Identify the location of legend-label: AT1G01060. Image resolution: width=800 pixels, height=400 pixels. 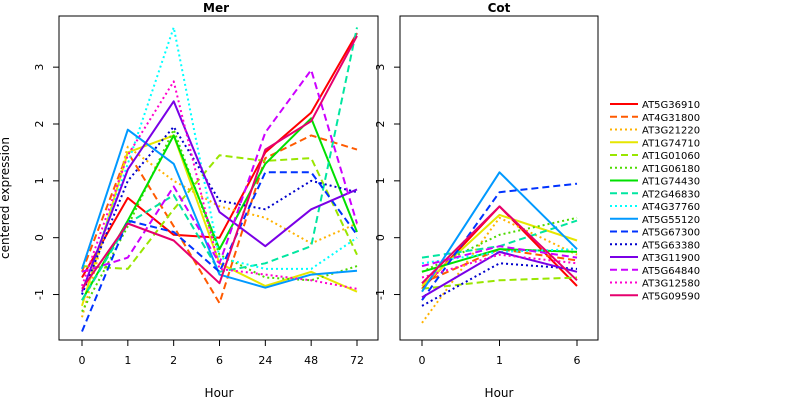
(671, 156).